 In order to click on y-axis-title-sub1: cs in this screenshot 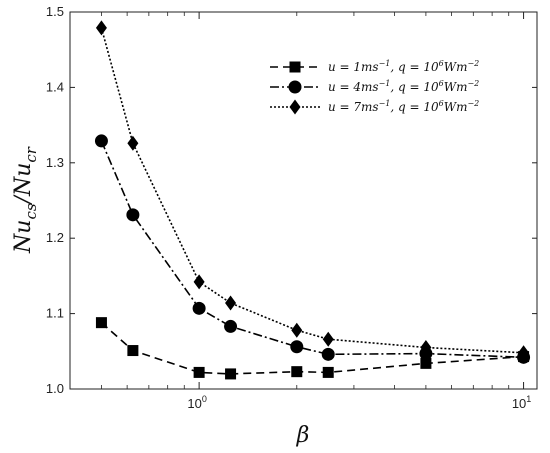, I will do `click(31, 211)`.